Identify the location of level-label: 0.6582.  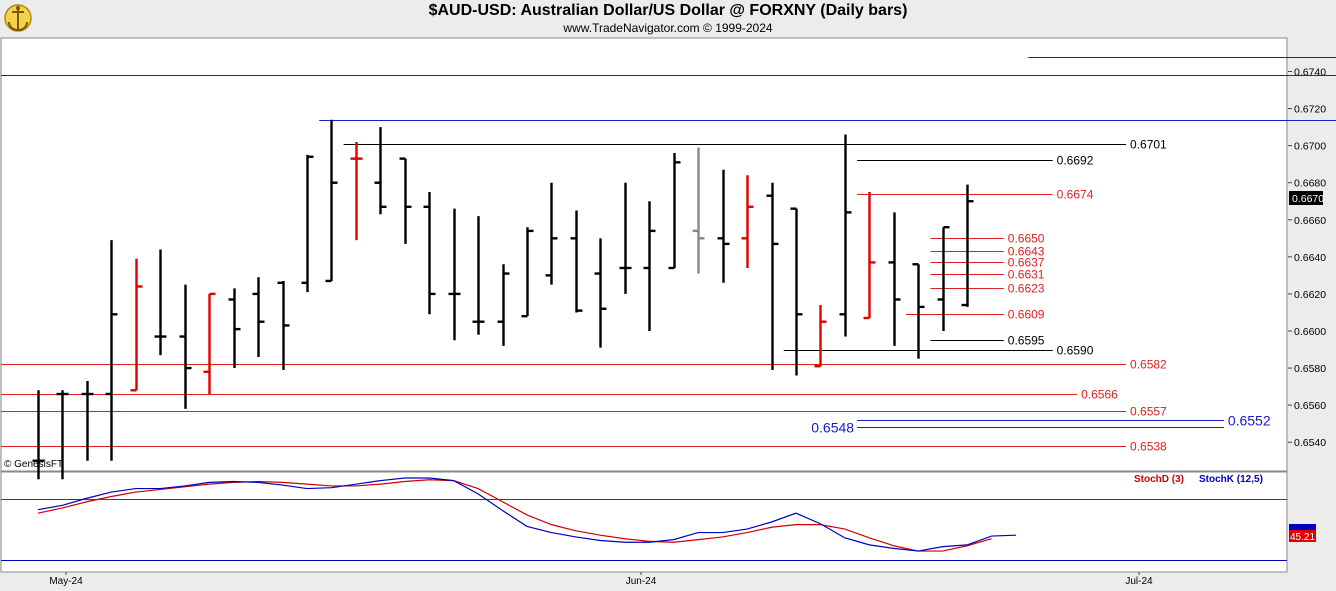
(1148, 365).